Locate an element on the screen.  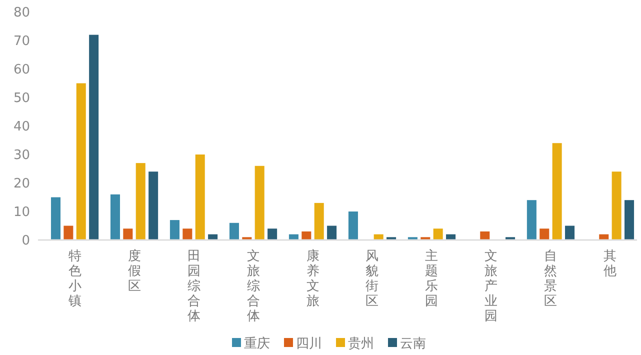
x-tick-label: 其他 is located at coordinates (610, 264).